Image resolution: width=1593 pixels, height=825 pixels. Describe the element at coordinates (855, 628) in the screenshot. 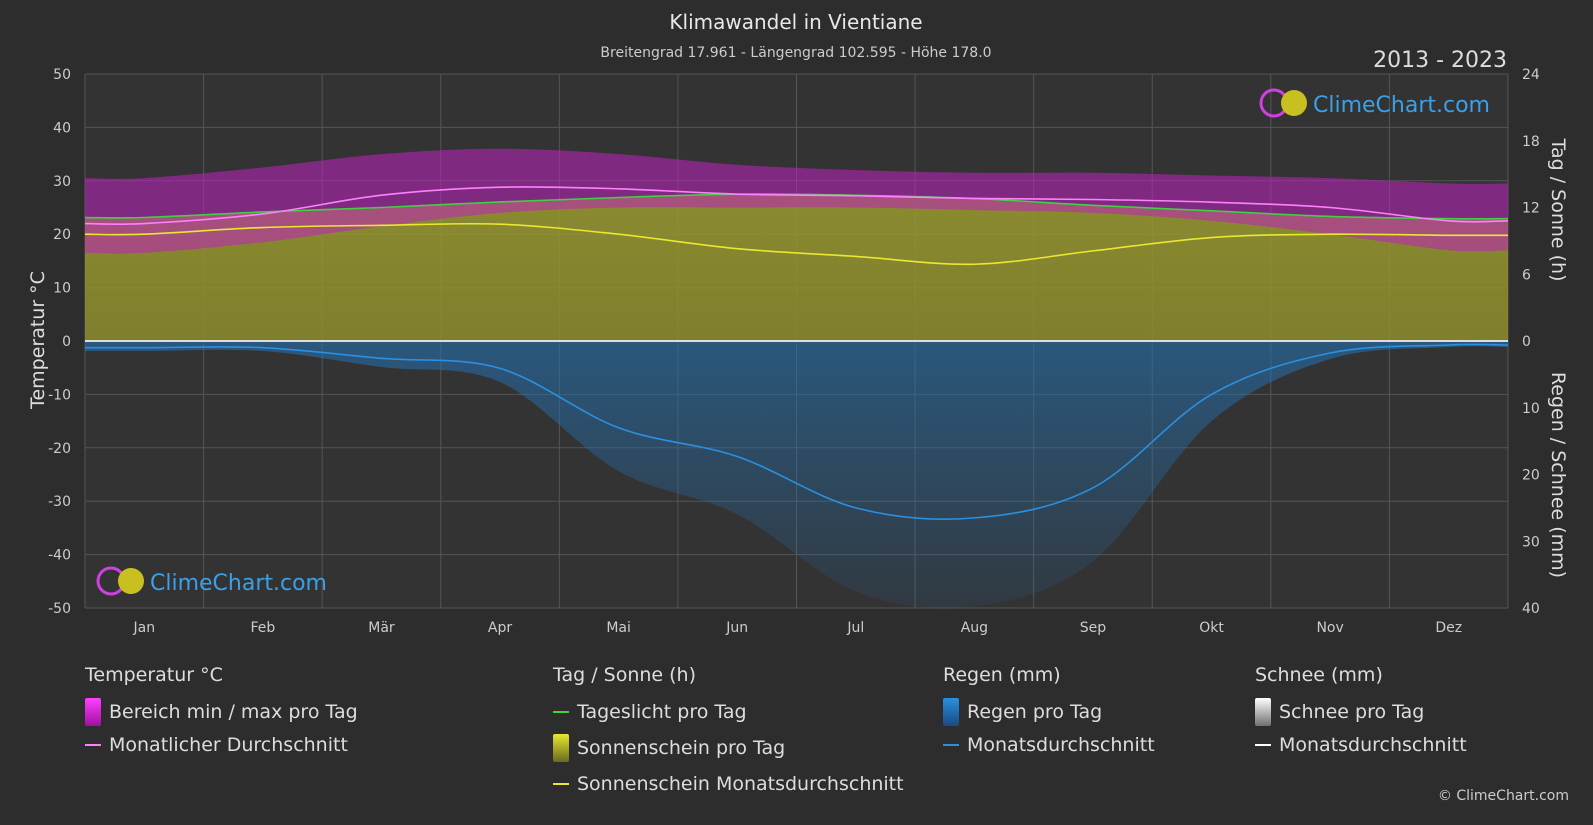

I see `month-tick-label: Jul` at that location.